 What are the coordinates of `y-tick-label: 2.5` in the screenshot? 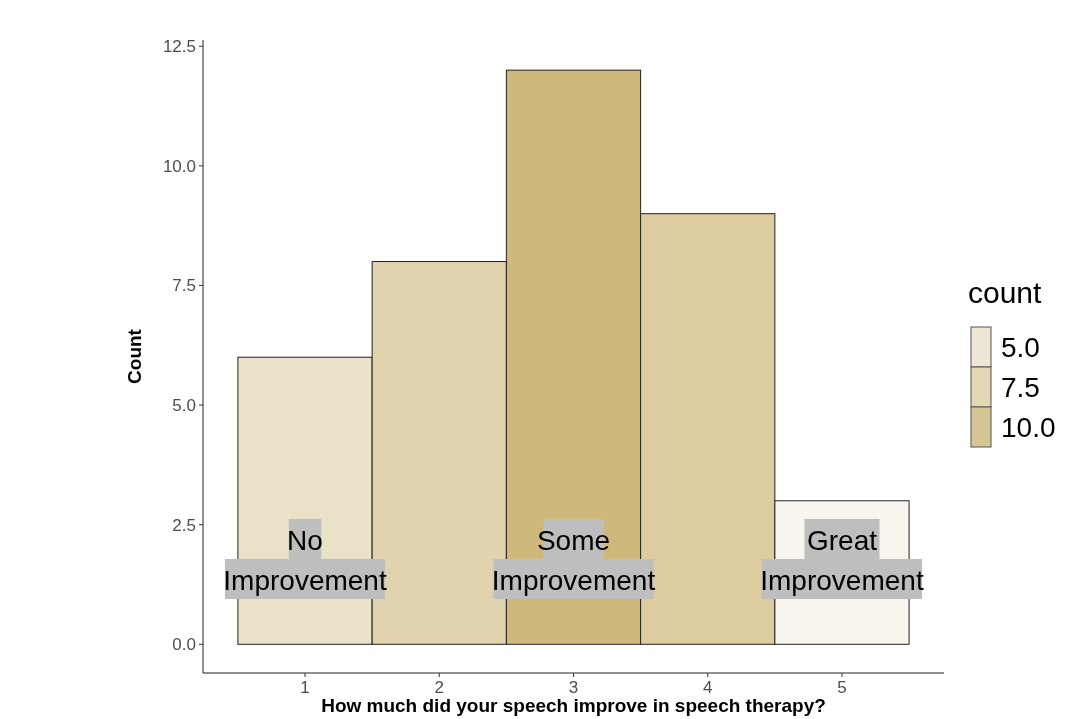 It's located at (184, 525).